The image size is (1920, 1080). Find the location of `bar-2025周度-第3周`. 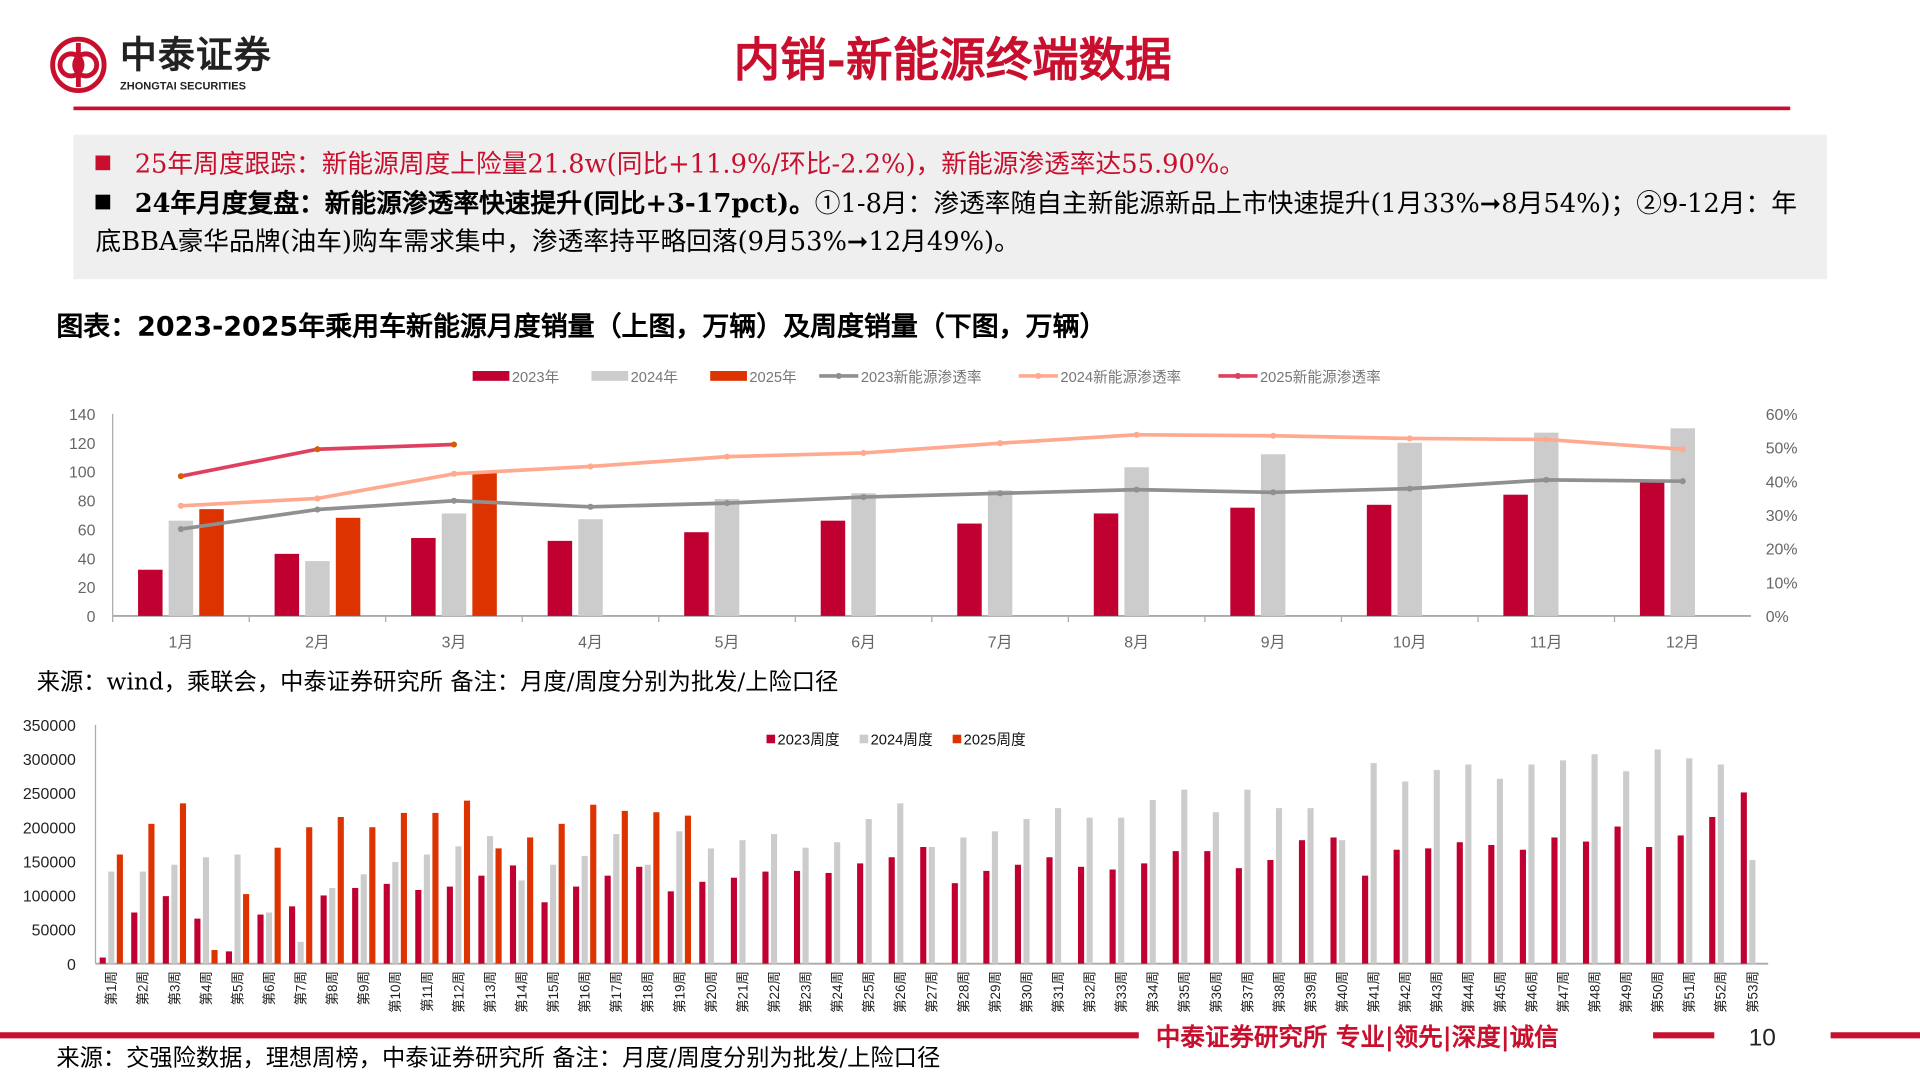

bar-2025周度-第3周 is located at coordinates (183, 883).